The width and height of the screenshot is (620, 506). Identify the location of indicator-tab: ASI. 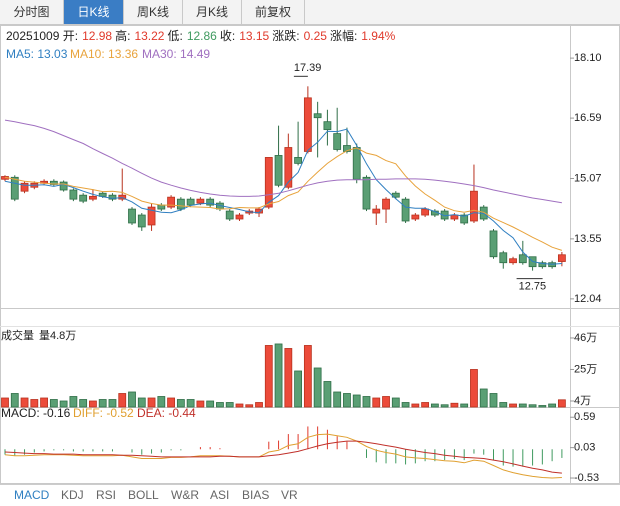
(220, 495).